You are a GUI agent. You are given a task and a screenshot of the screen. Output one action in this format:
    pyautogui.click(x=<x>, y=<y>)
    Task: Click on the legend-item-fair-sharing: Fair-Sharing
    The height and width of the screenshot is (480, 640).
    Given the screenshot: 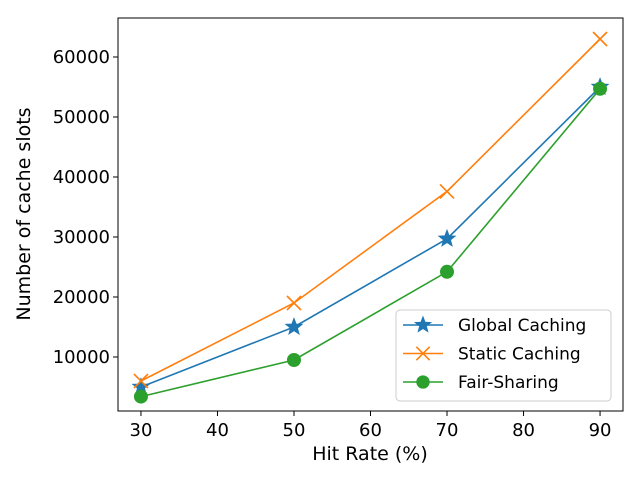 What is the action you would take?
    pyautogui.click(x=481, y=383)
    